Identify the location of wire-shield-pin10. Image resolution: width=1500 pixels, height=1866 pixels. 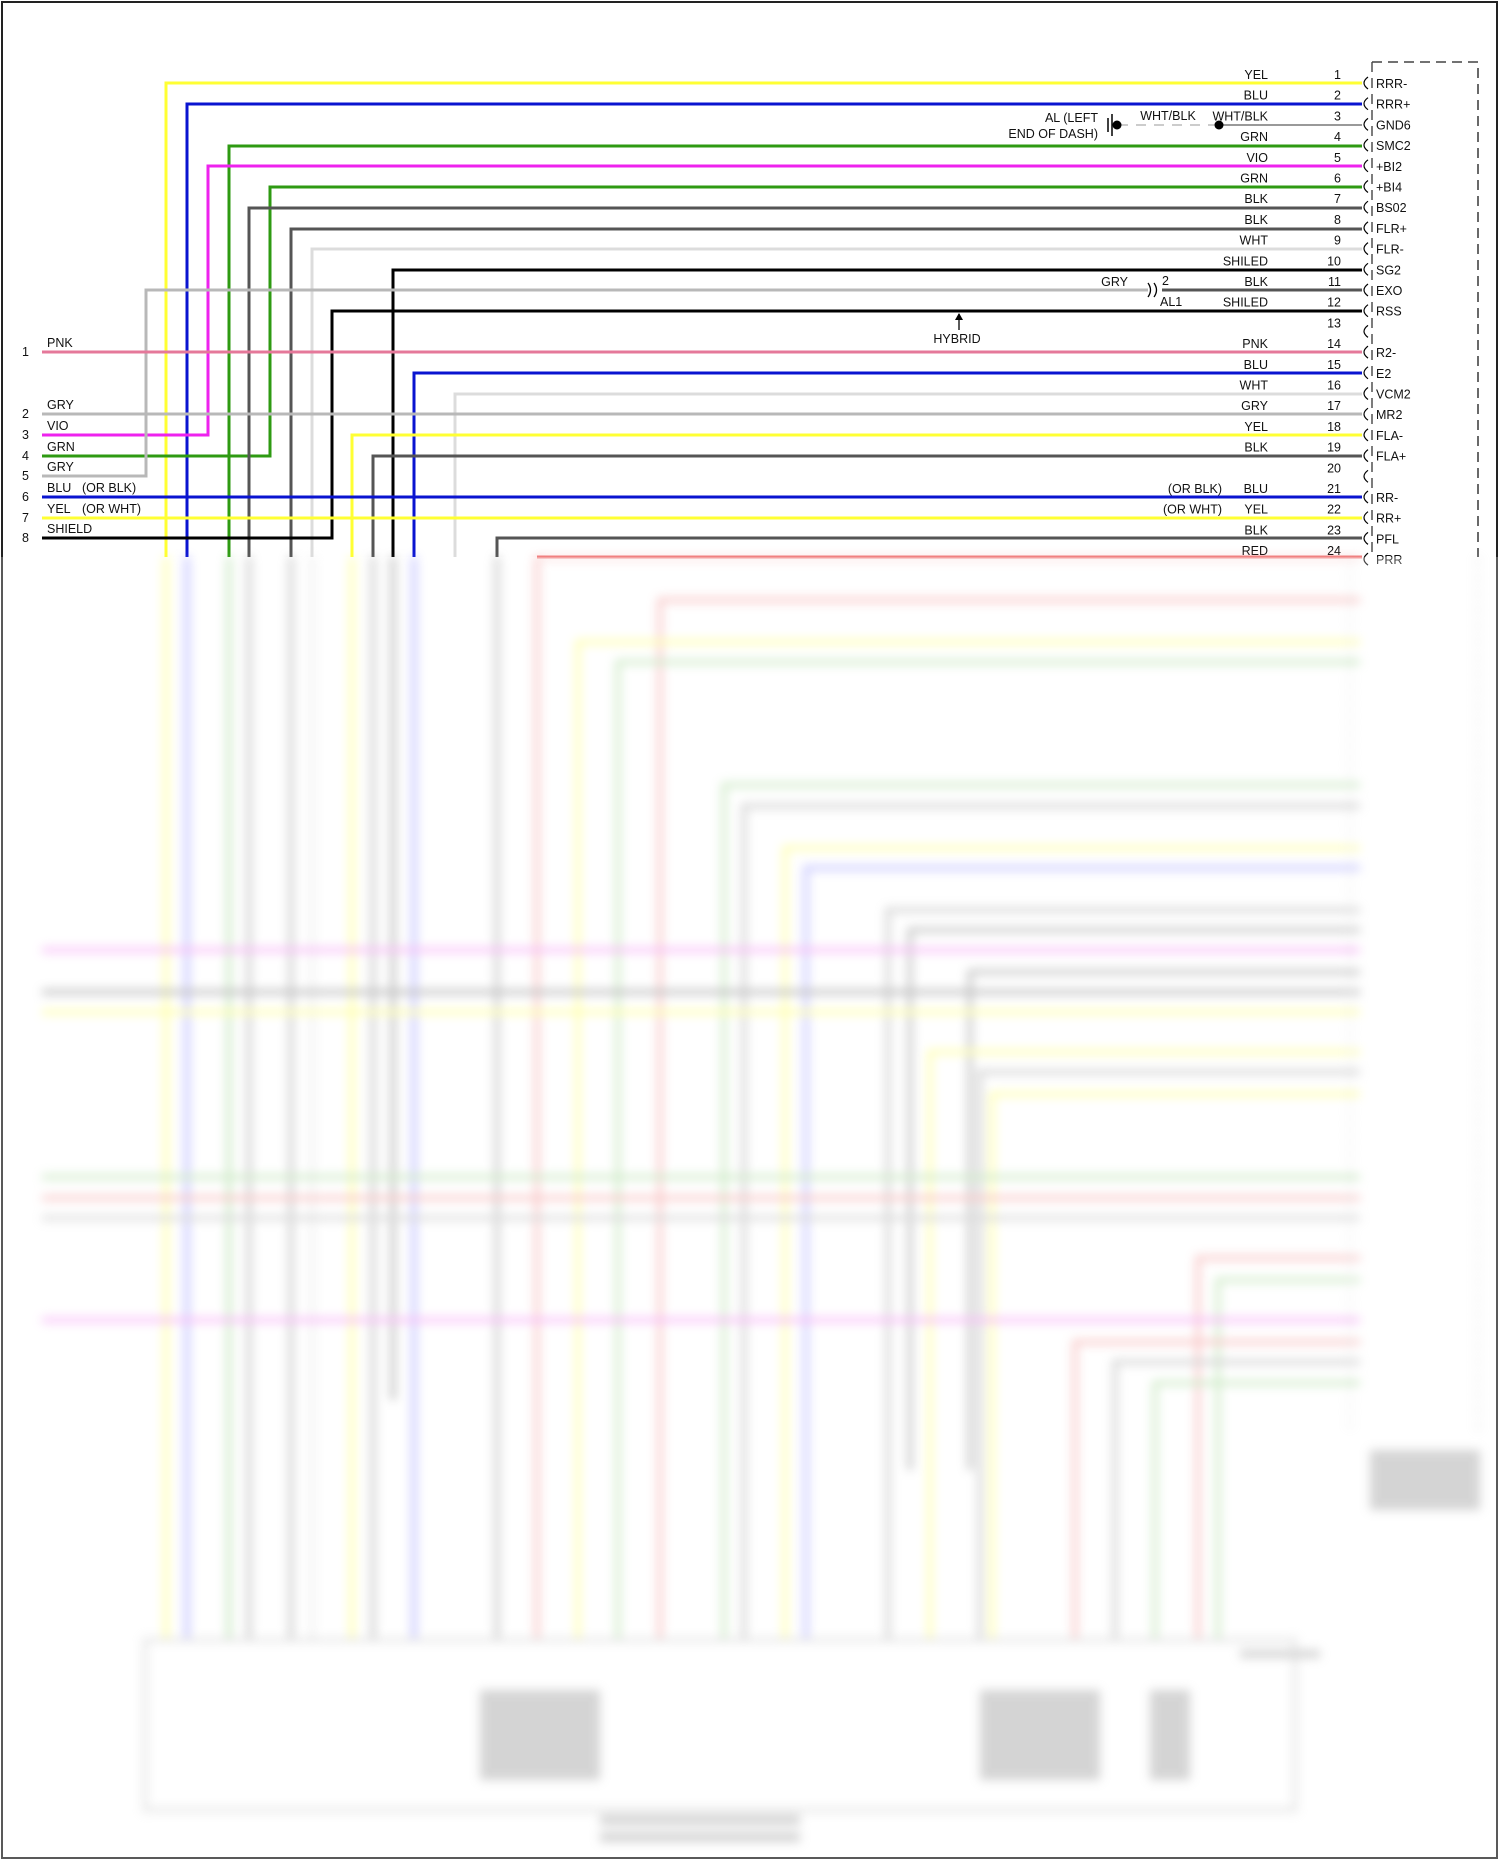
(876, 412).